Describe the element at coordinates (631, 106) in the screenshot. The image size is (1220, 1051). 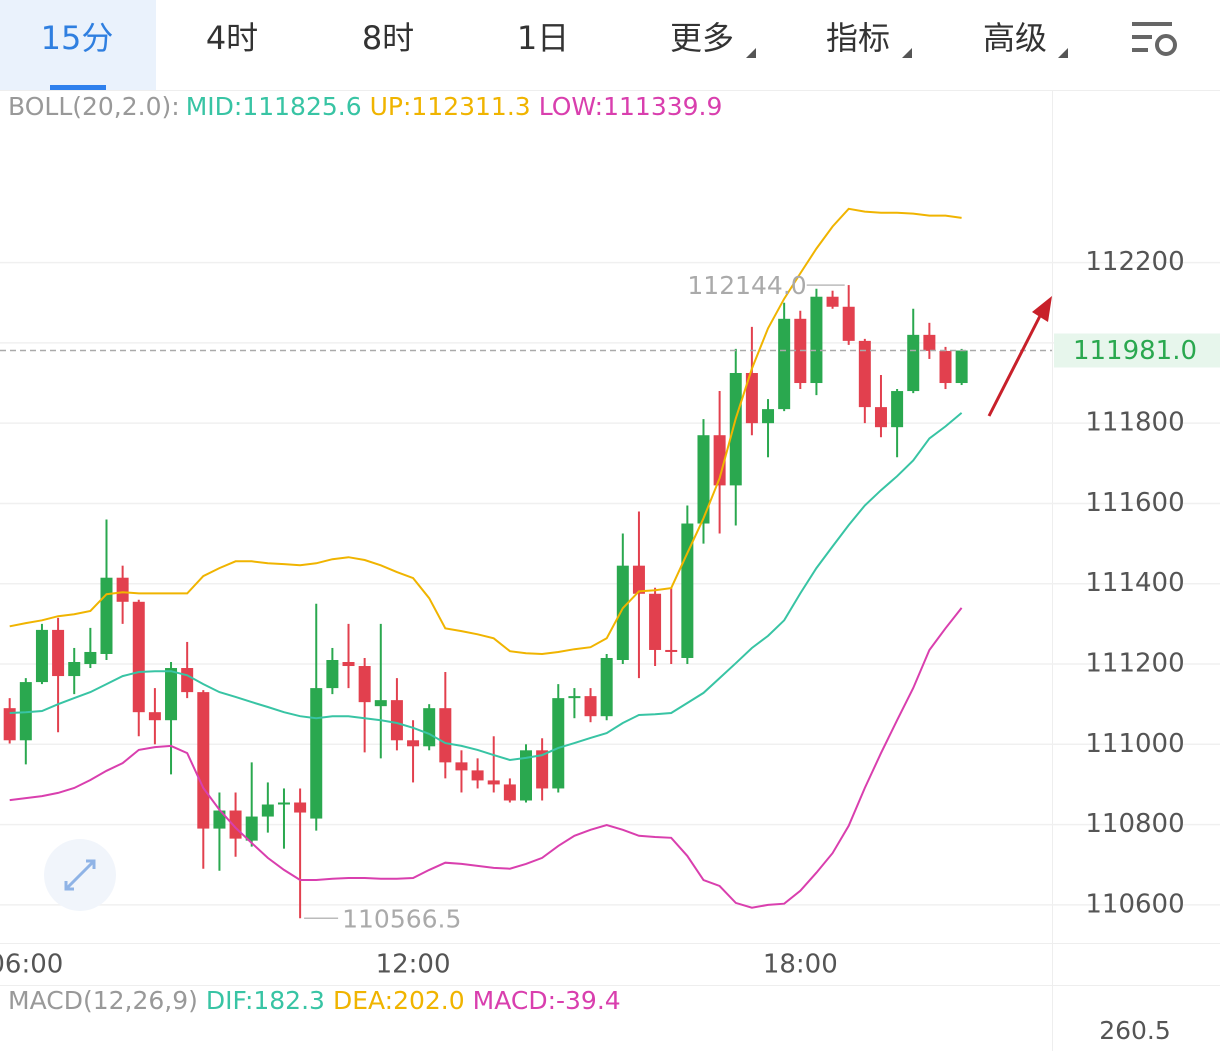
I see `legend-low: LOW:111339.9` at that location.